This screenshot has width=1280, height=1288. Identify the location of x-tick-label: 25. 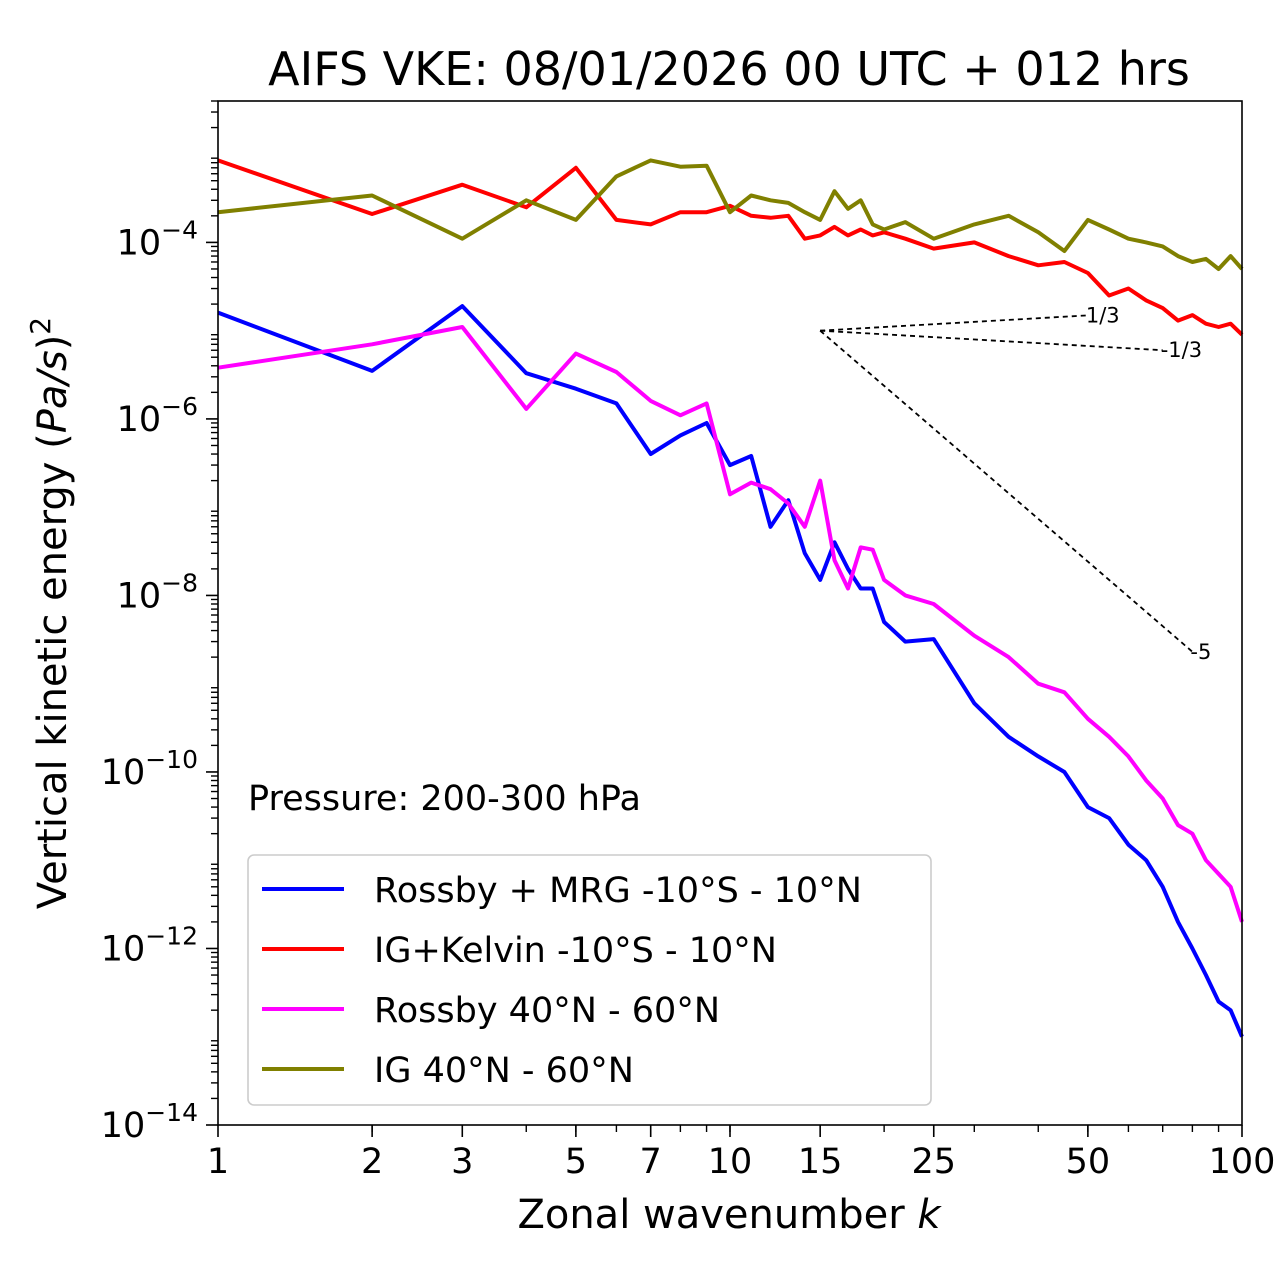
(933, 1162).